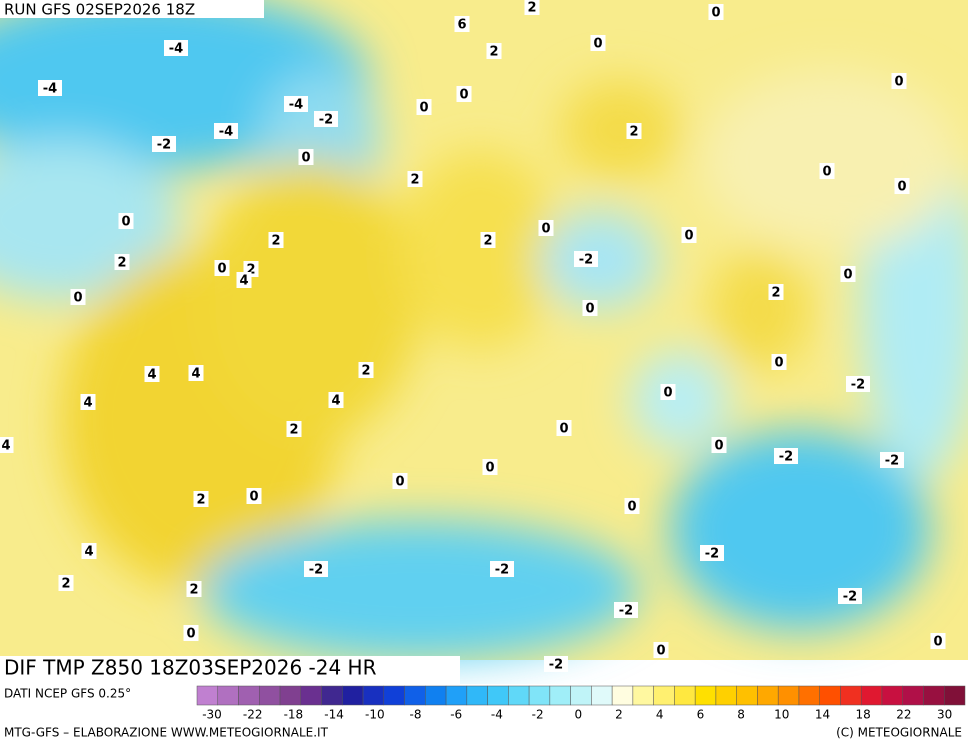 This screenshot has height=745, width=968. I want to click on colorbar-label: -8, so click(416, 715).